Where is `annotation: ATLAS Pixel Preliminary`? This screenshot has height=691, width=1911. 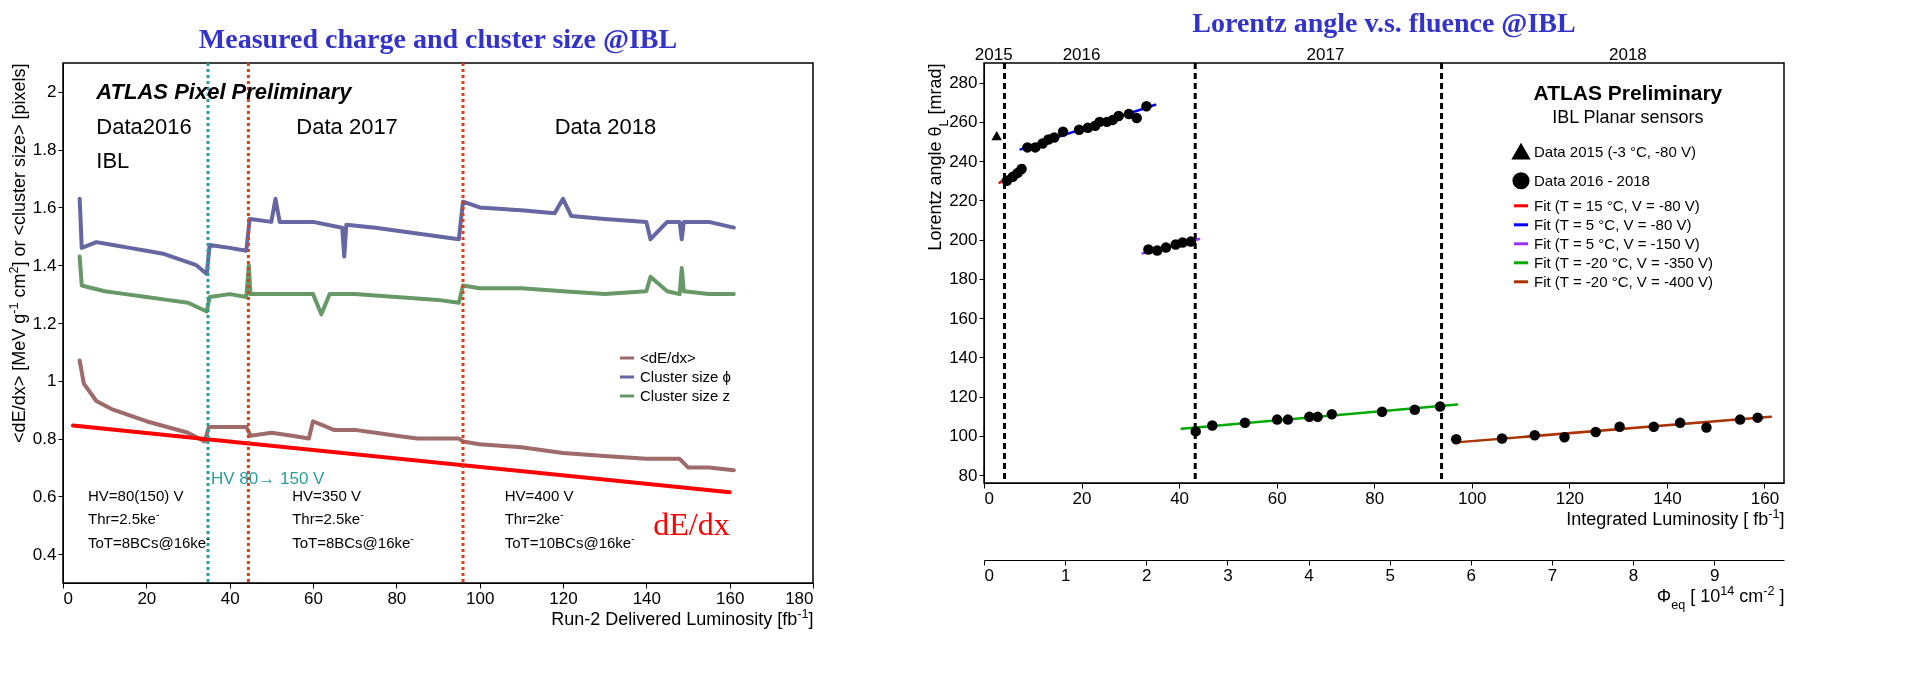
annotation: ATLAS Pixel Preliminary is located at coordinates (224, 91).